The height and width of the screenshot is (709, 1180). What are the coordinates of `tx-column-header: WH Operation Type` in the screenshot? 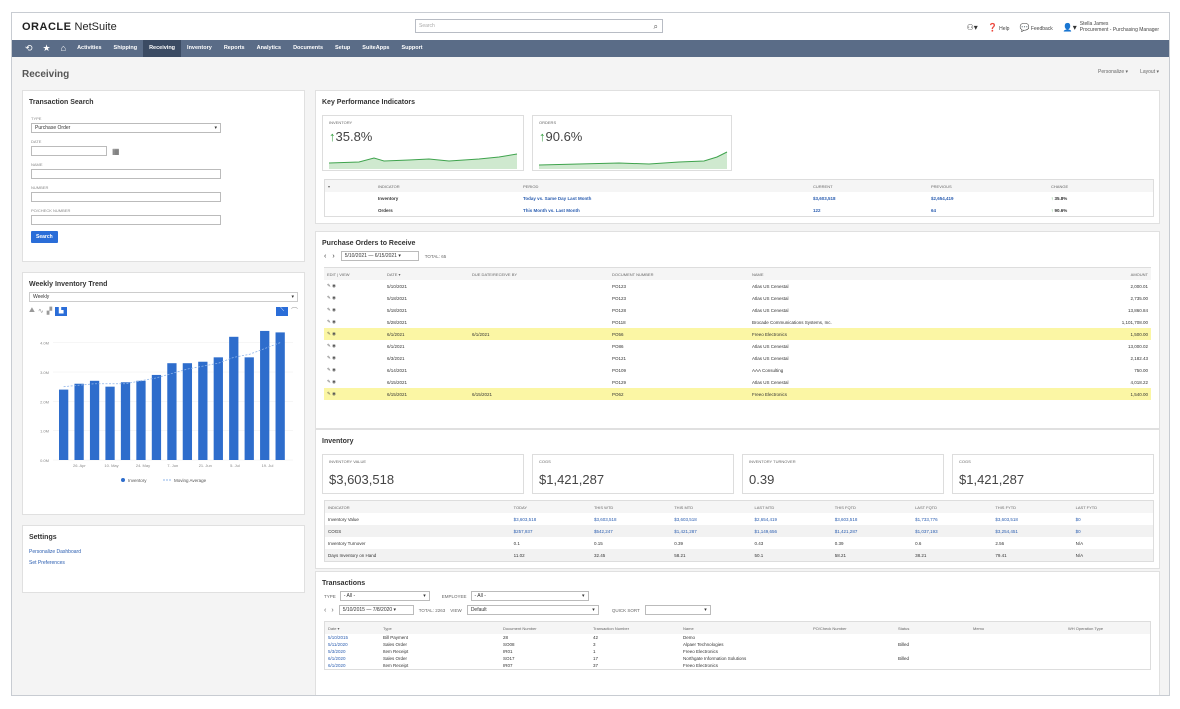 It's located at (1107, 628).